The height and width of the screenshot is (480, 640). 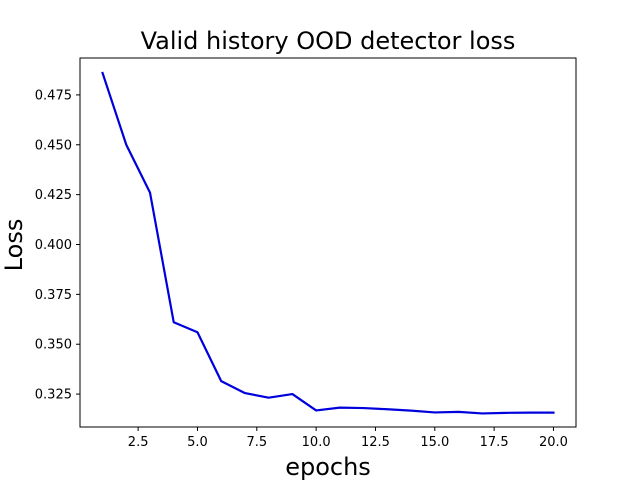 I want to click on x-tick-label: 5.0, so click(x=197, y=442).